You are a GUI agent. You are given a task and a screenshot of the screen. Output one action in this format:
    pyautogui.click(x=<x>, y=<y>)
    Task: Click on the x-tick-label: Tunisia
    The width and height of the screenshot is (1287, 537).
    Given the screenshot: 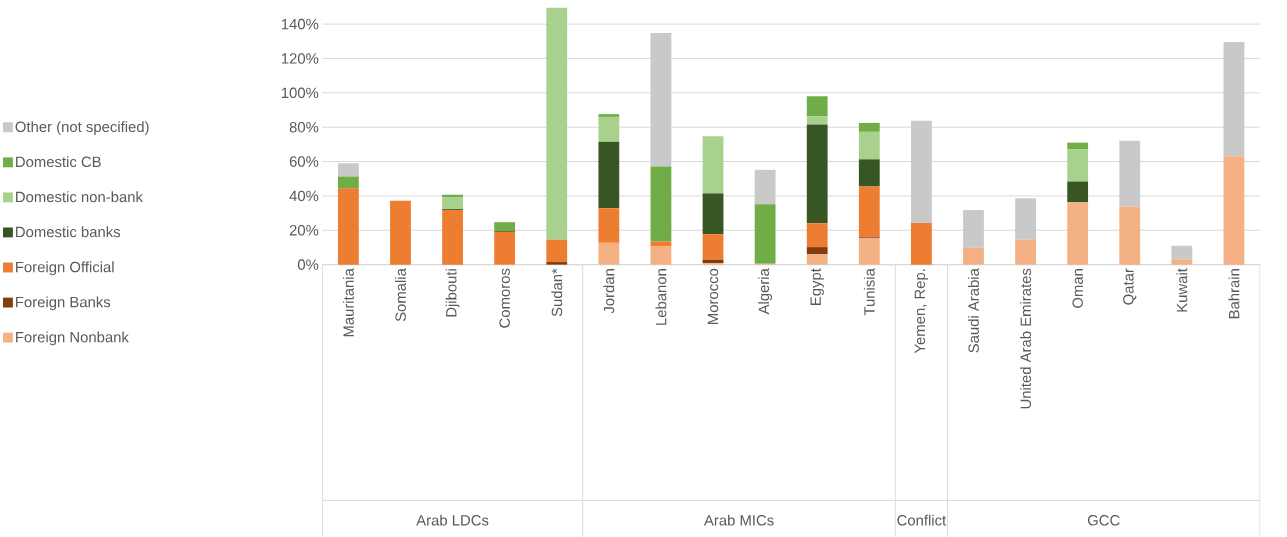 What is the action you would take?
    pyautogui.click(x=869, y=292)
    